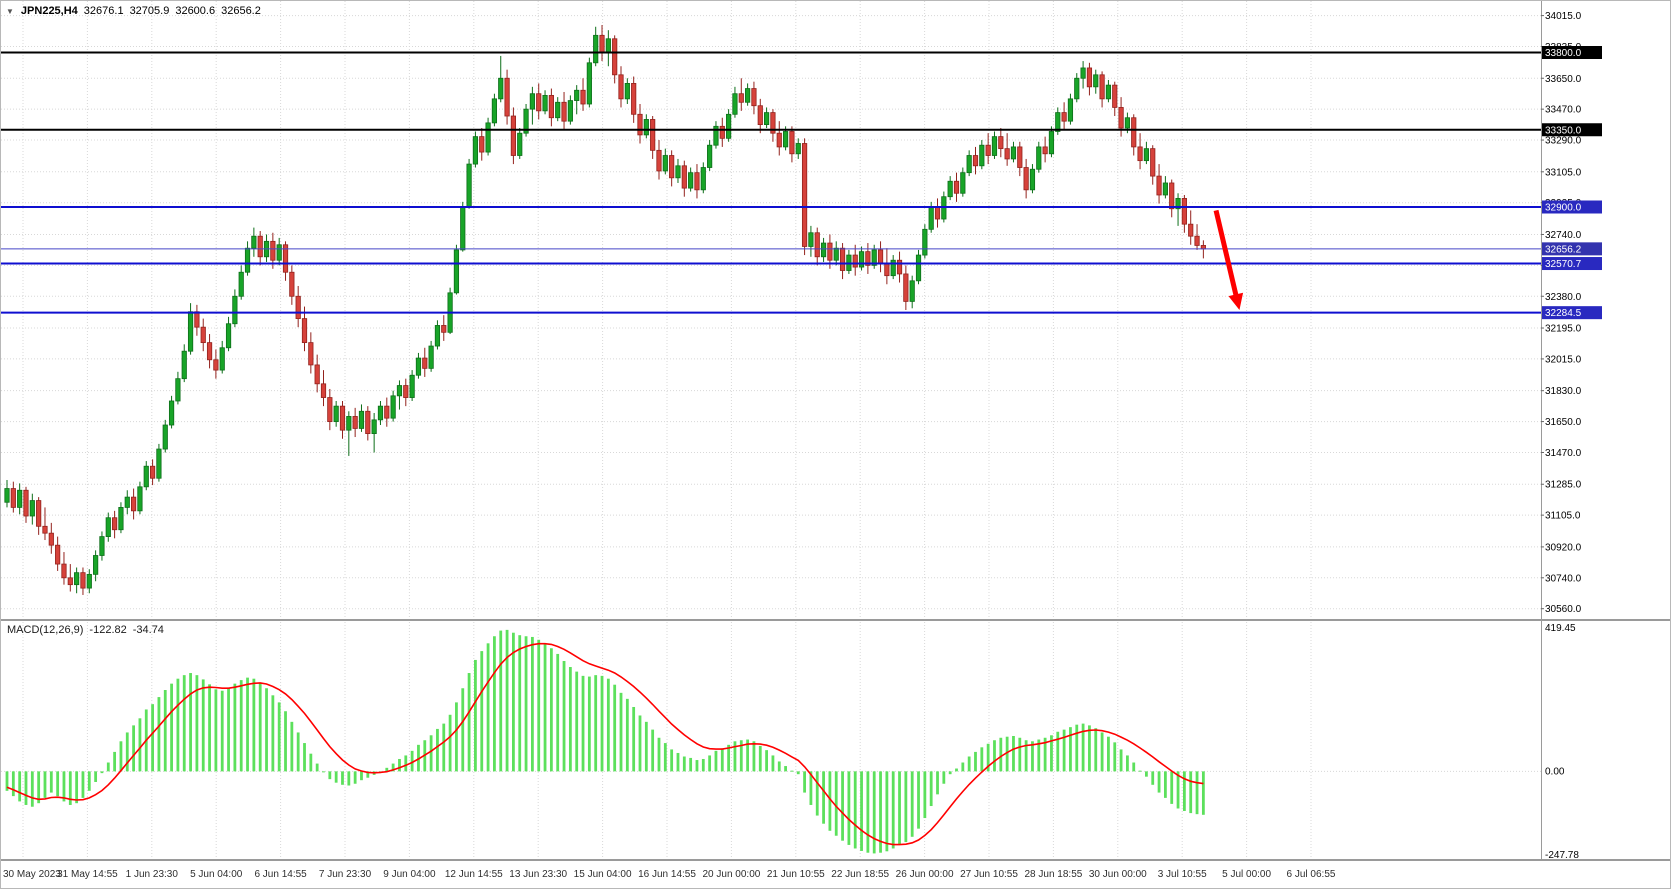  Describe the element at coordinates (216, 874) in the screenshot. I see `svg-text: 5 Jun 04:00` at that location.